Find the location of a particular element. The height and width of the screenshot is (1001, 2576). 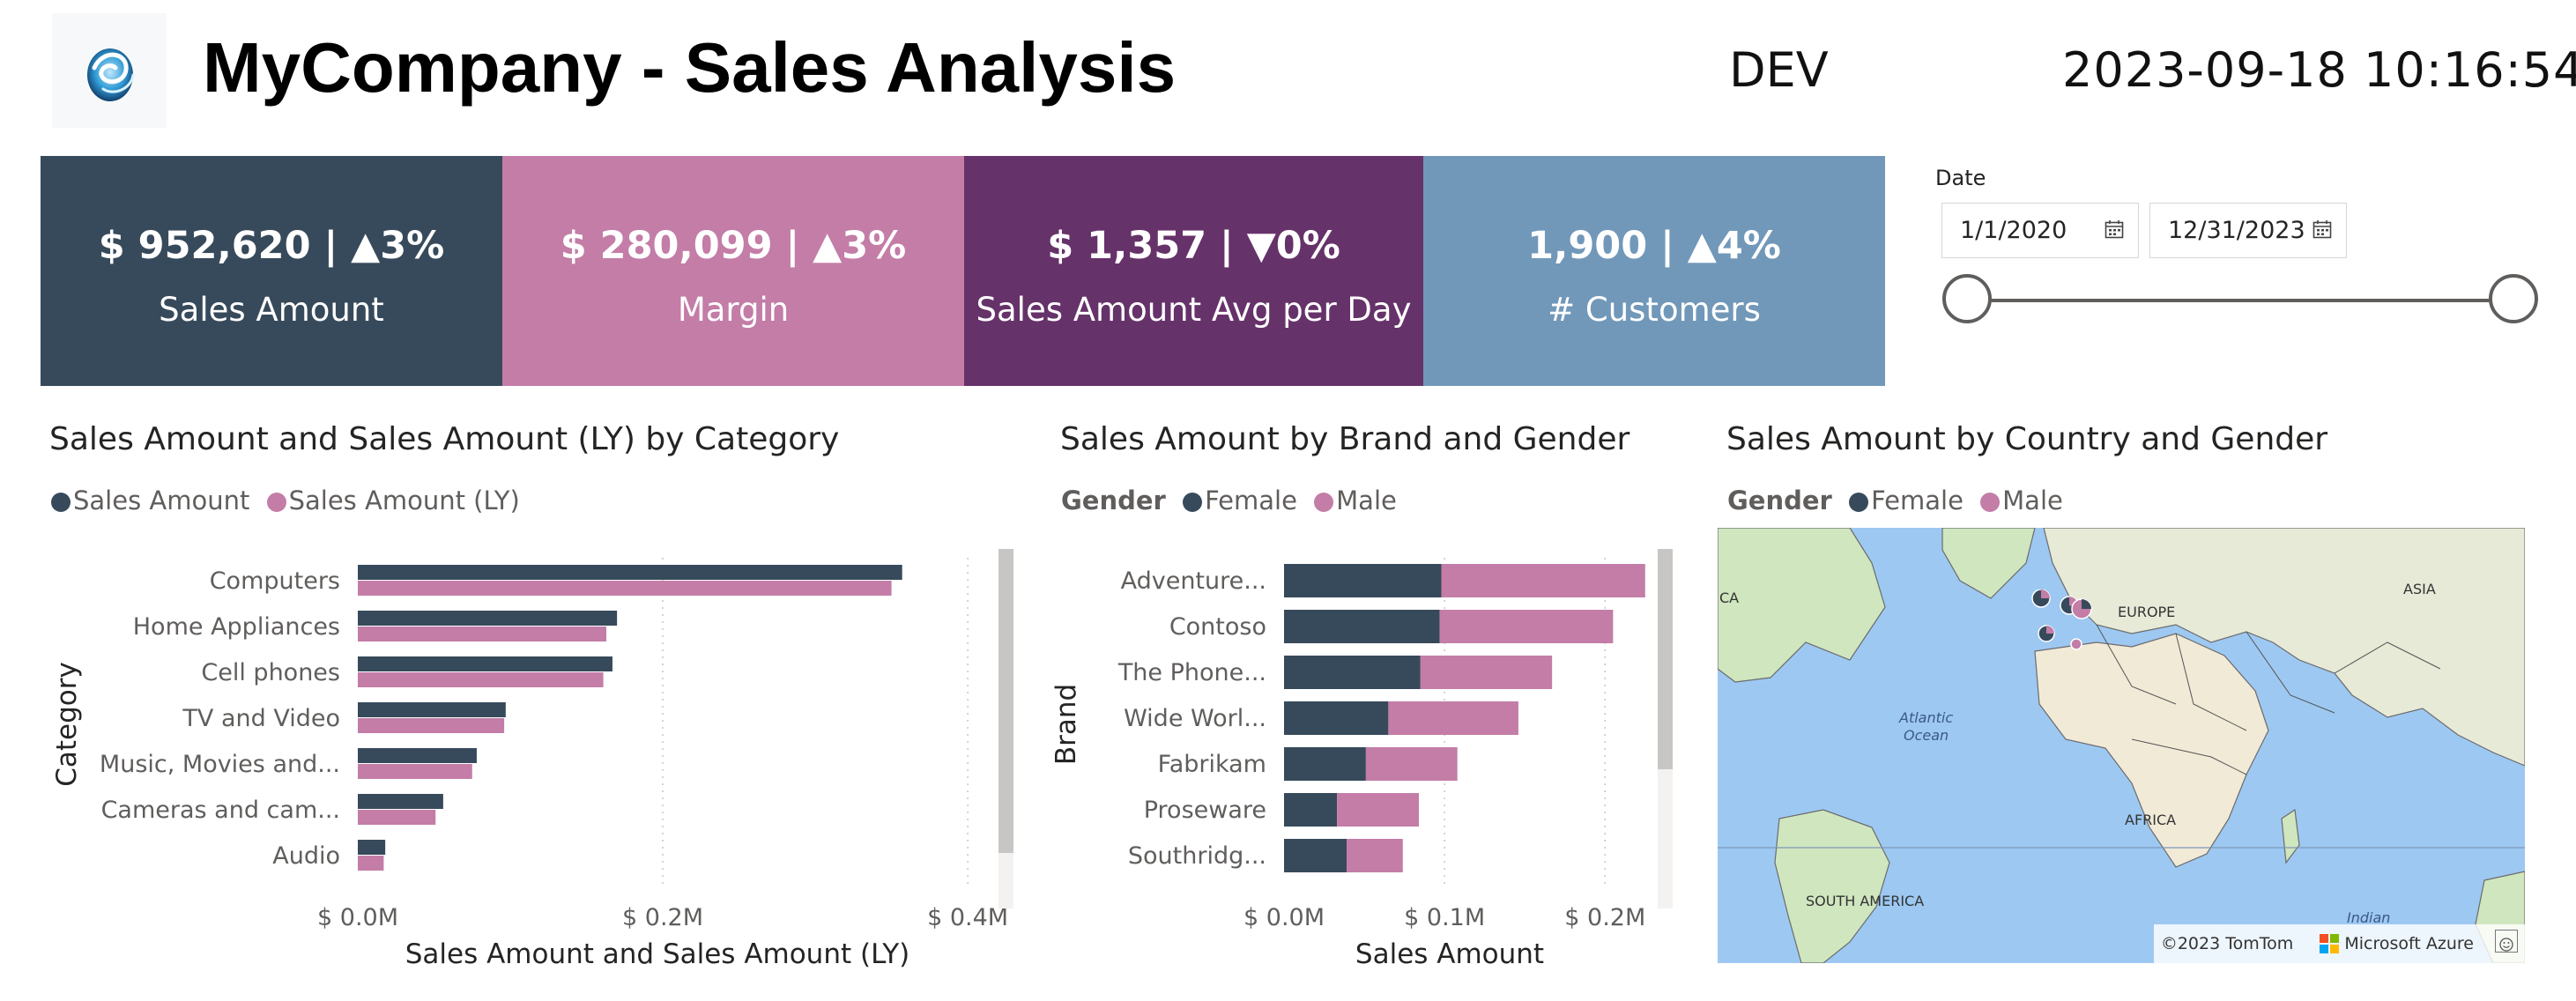

page-title: MyCompany - Sales Analysis is located at coordinates (690, 67).